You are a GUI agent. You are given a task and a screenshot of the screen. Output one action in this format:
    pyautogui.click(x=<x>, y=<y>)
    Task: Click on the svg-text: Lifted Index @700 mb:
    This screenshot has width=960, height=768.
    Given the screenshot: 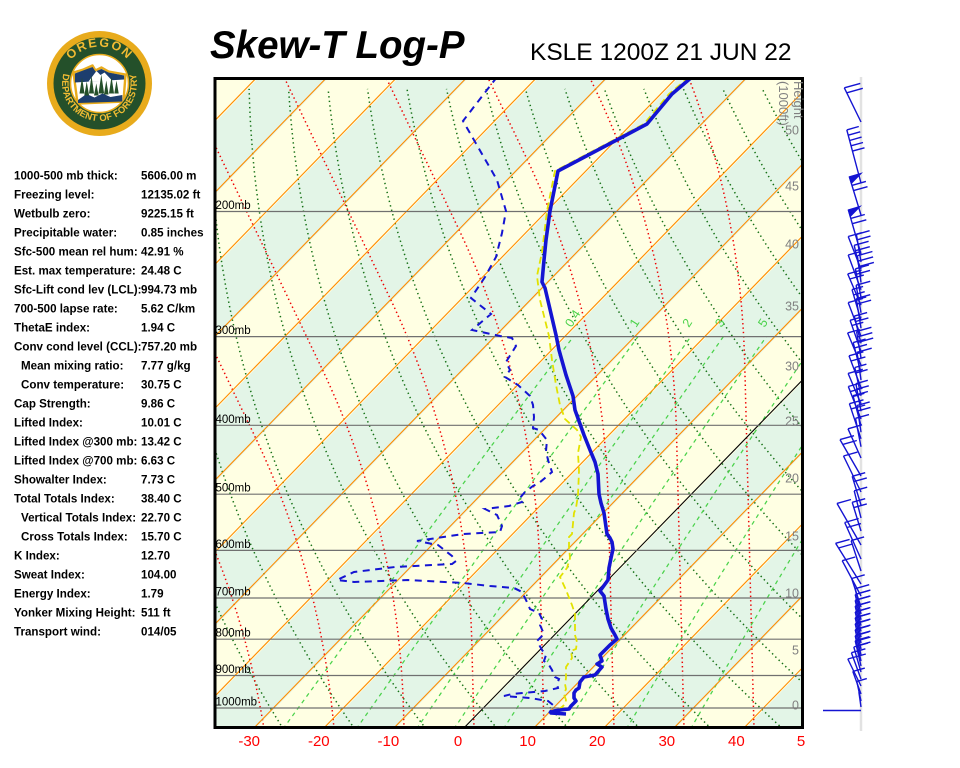 What is the action you would take?
    pyautogui.click(x=75, y=460)
    